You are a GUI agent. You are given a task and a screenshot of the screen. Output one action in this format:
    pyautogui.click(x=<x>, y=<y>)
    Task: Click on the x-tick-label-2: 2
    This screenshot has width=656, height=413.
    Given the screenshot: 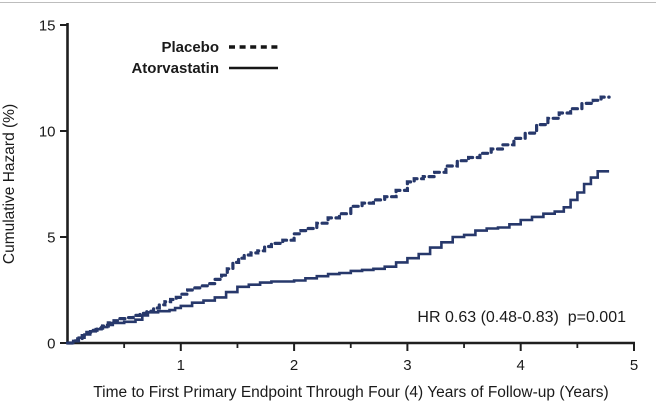 What is the action you would take?
    pyautogui.click(x=294, y=365)
    